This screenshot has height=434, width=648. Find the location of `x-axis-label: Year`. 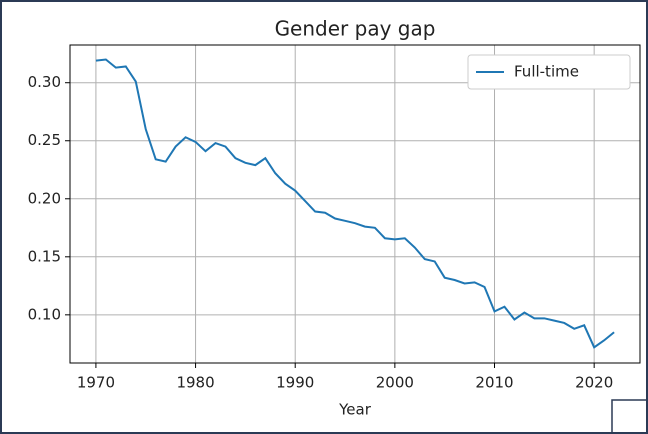

x-axis-label: Year is located at coordinates (355, 410).